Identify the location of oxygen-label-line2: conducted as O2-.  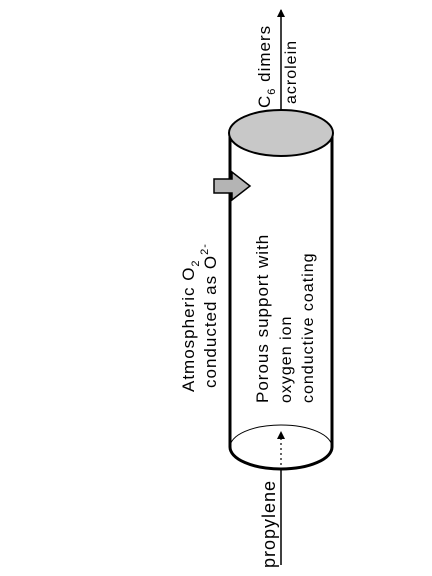
(209, 315).